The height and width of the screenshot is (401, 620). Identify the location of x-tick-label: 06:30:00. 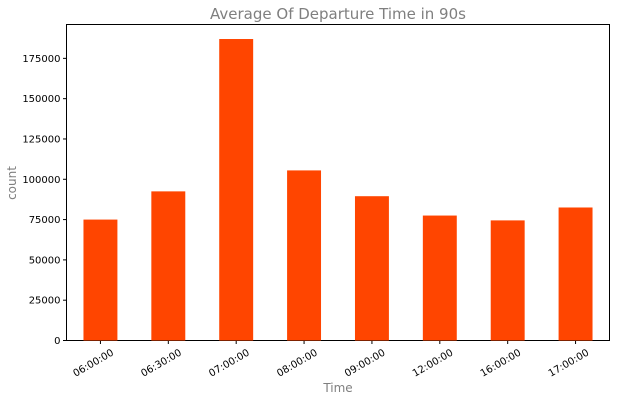
(161, 364).